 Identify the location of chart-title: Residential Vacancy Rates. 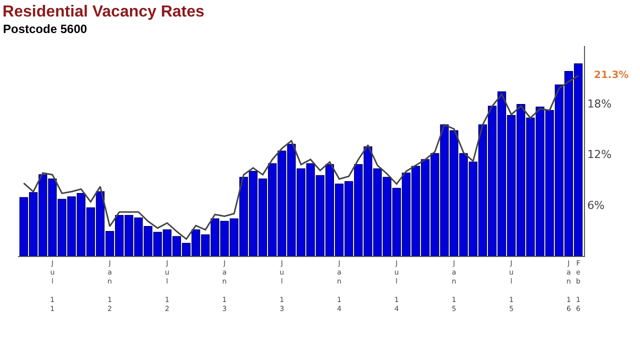
(103, 11).